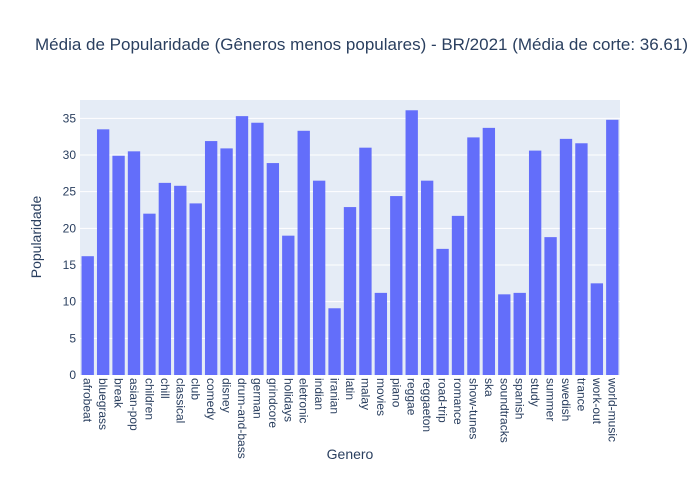 Image resolution: width=700 pixels, height=500 pixels. Describe the element at coordinates (566, 399) in the screenshot. I see `x-tick-label: swedish` at that location.